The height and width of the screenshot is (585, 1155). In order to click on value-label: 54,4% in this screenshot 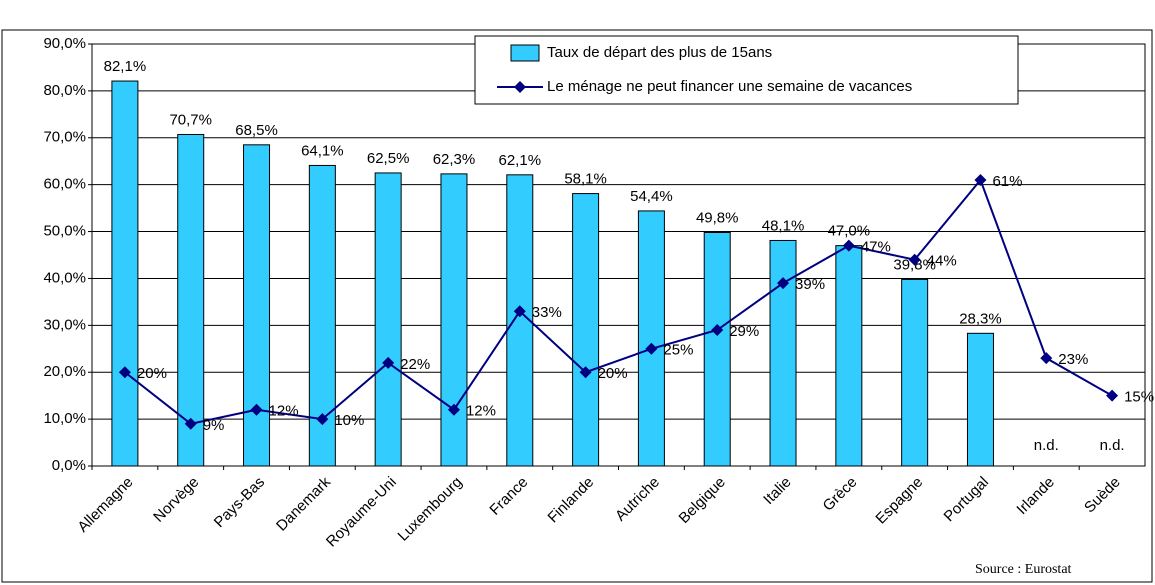, I will do `click(651, 196)`.